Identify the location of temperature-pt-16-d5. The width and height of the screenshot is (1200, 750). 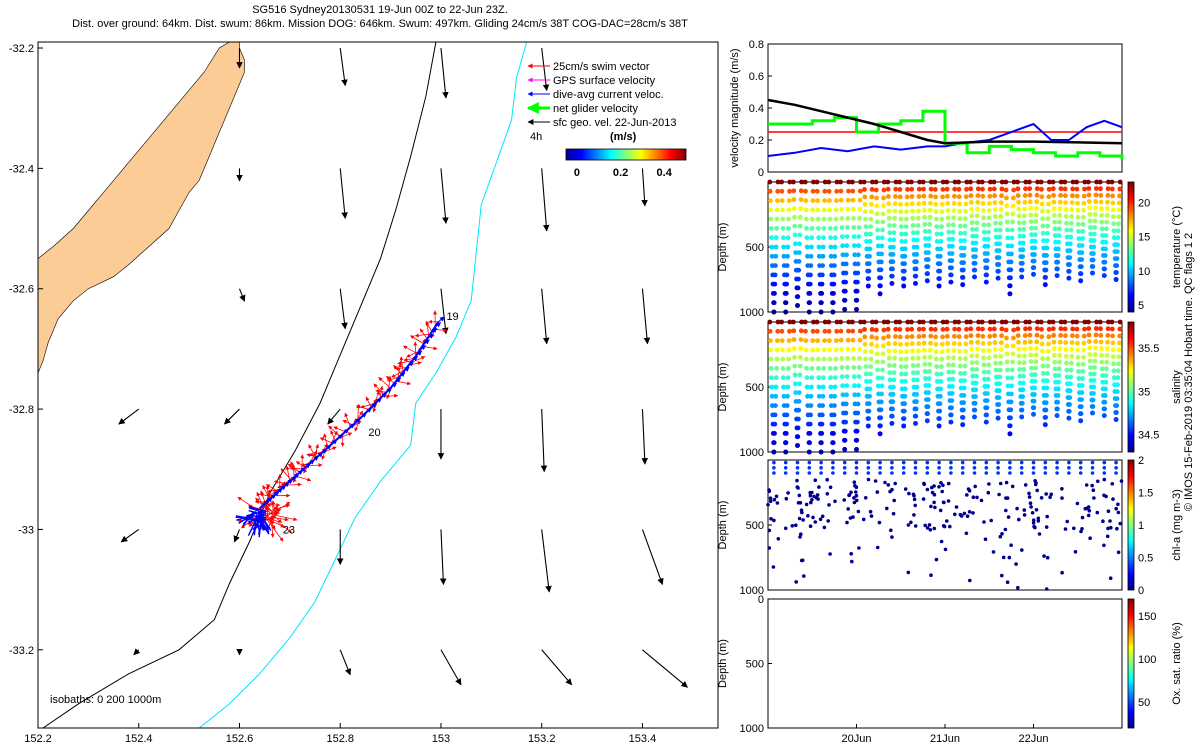
(960, 219).